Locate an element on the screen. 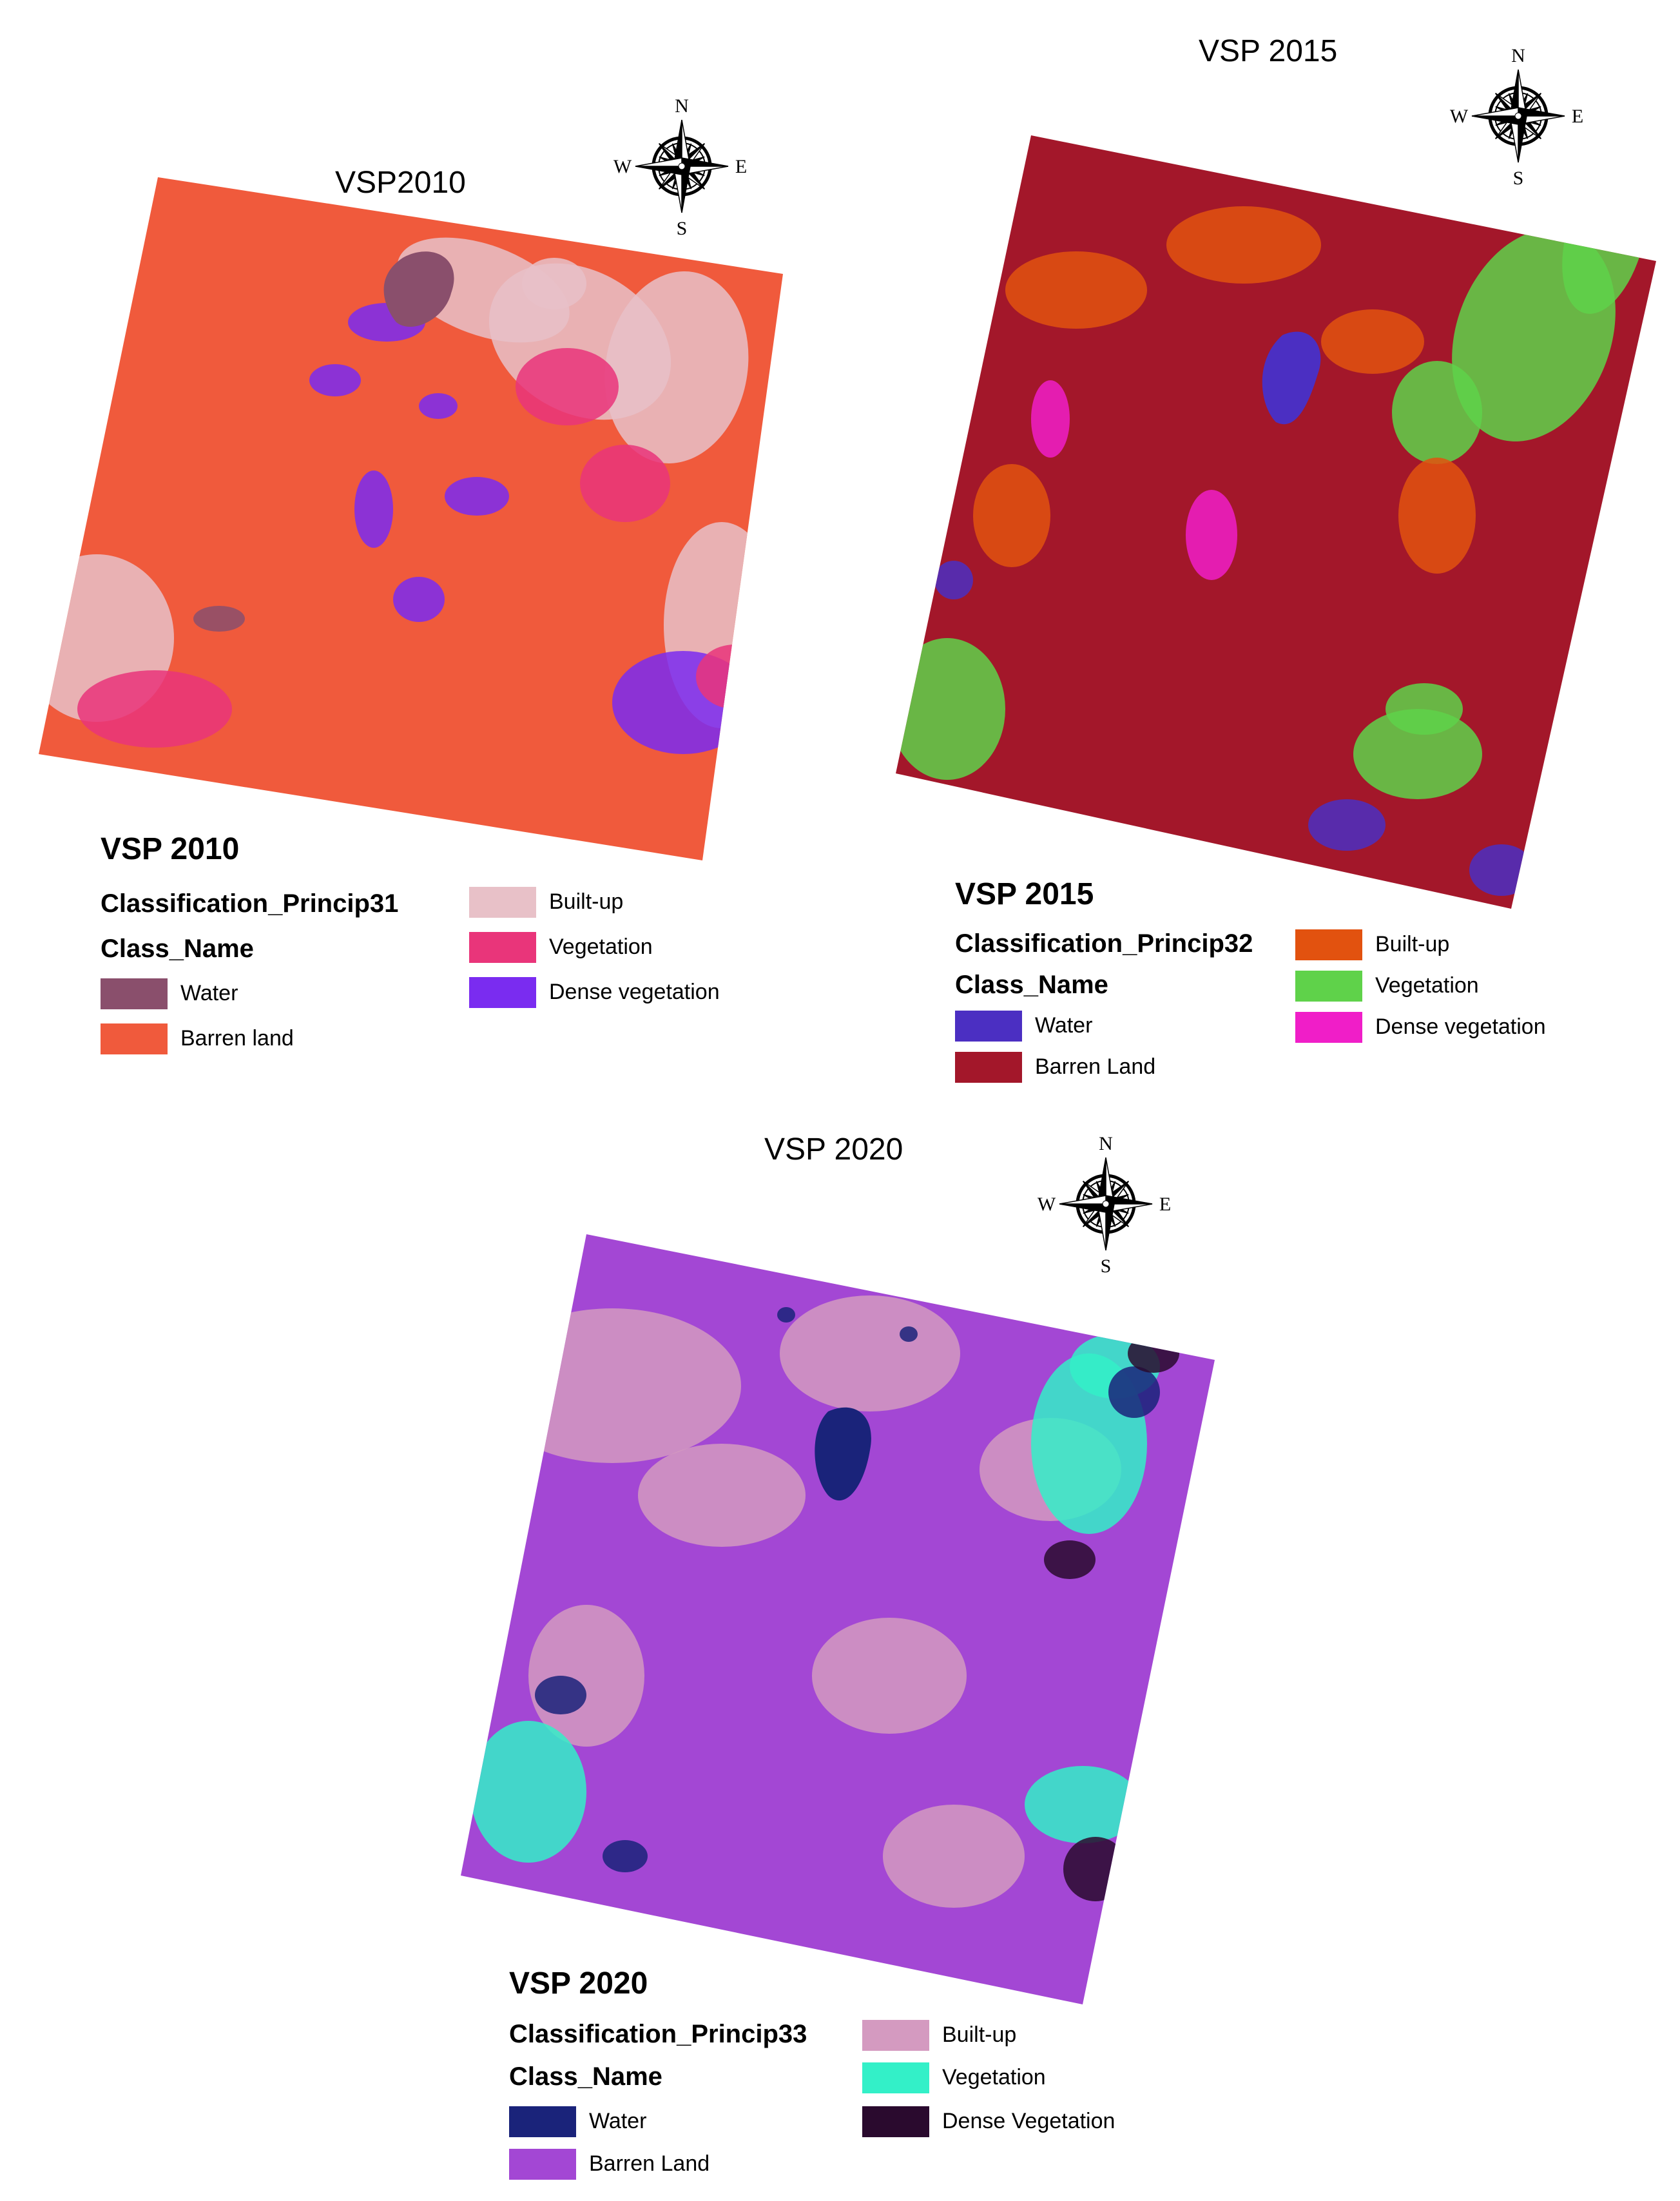 The image size is (1680, 2201). legend-layer-name: Classification_Princip31 is located at coordinates (250, 903).